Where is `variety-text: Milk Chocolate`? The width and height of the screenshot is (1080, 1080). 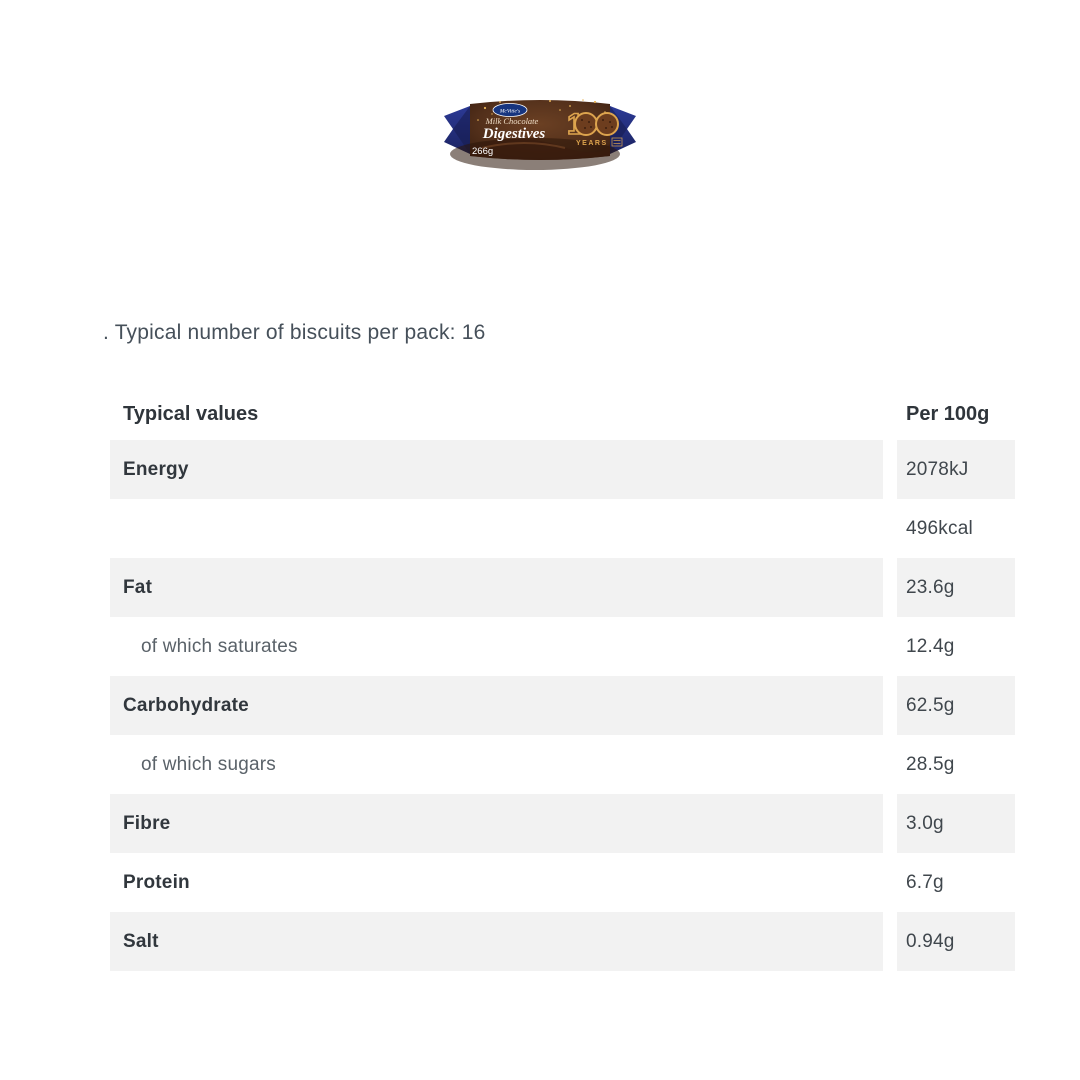
variety-text: Milk Chocolate is located at coordinates (512, 121).